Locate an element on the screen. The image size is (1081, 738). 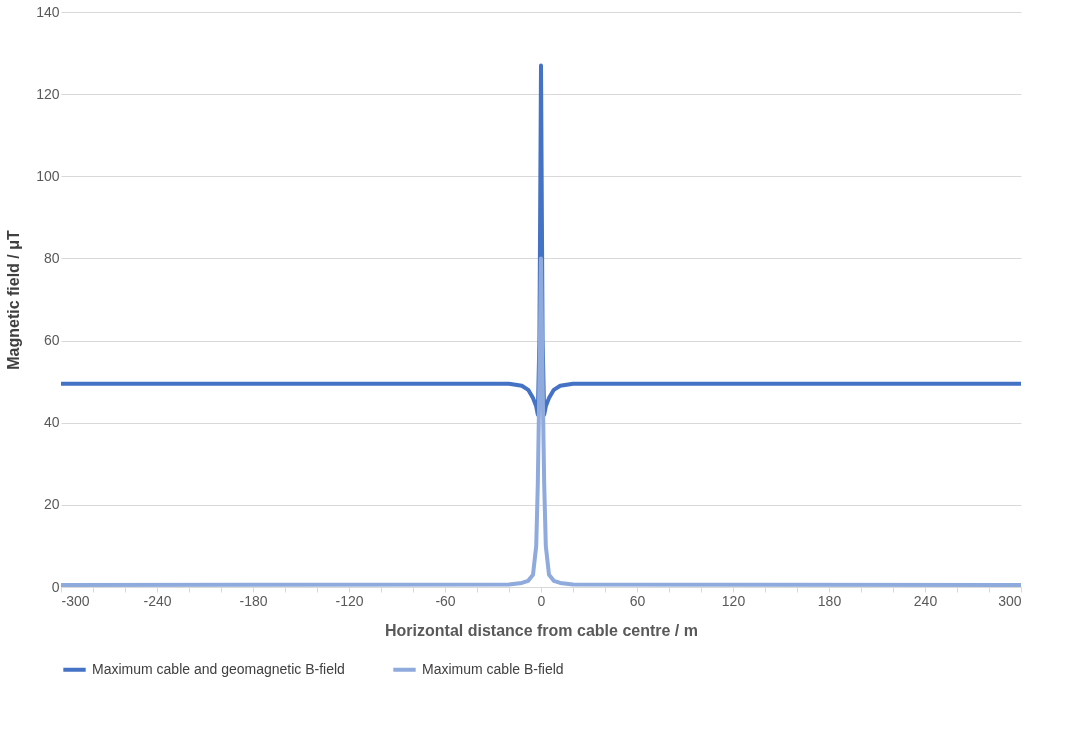
x-tick-label: 60 is located at coordinates (637, 600).